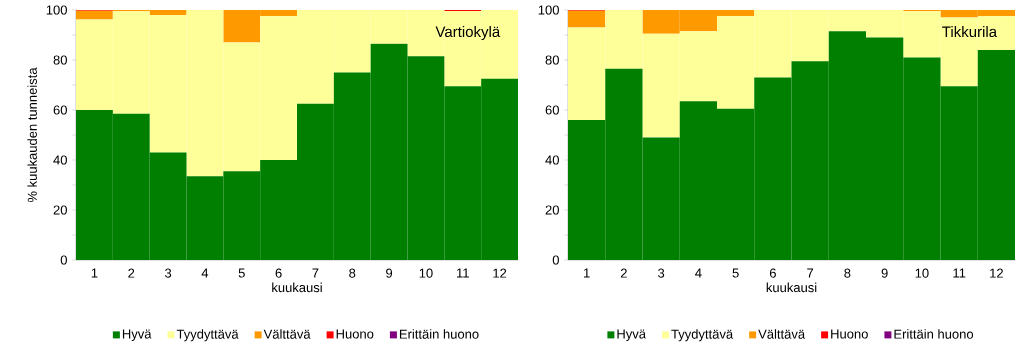  What do you see at coordinates (970, 32) in the screenshot?
I see `text: Tikkurila` at bounding box center [970, 32].